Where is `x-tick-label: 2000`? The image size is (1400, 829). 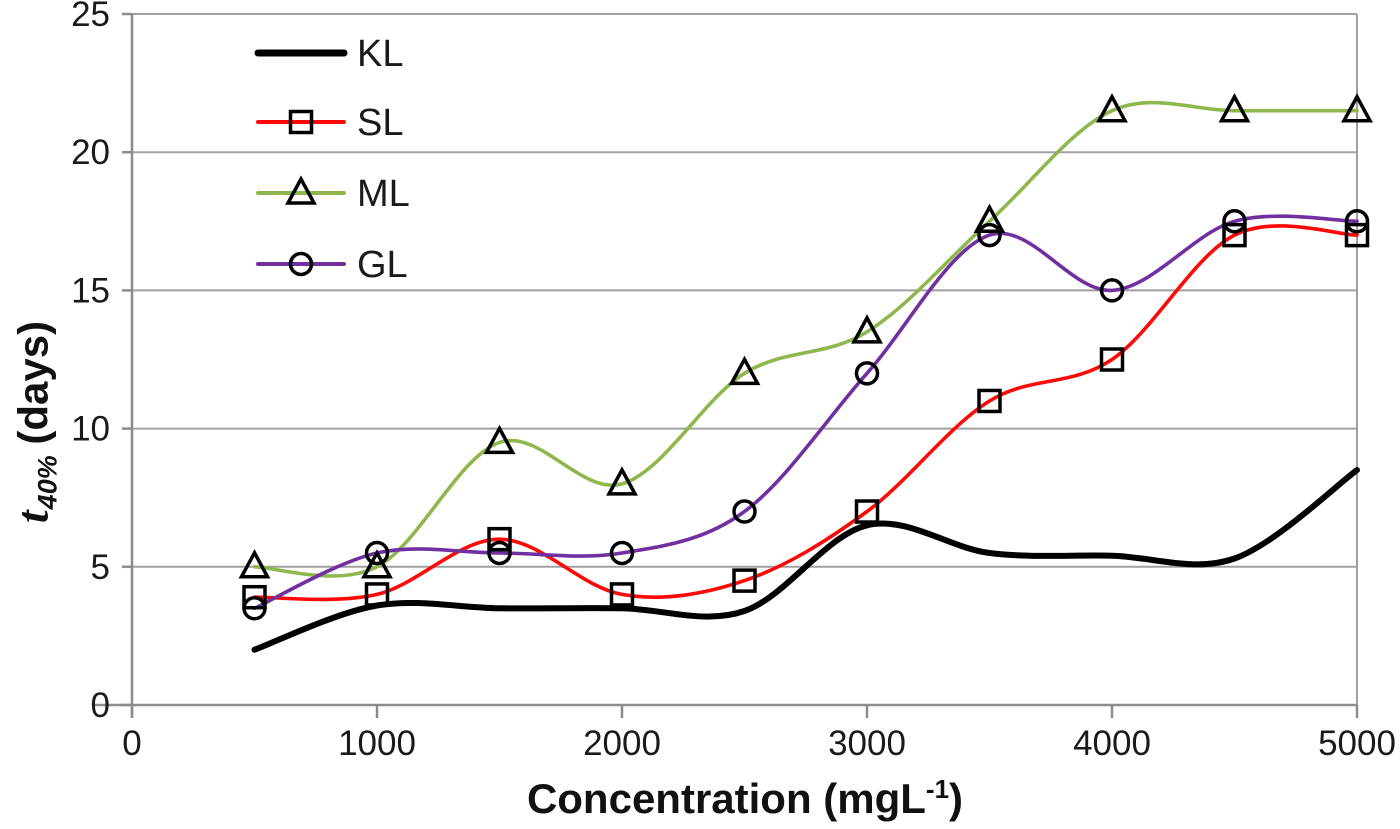
x-tick-label: 2000 is located at coordinates (622, 743).